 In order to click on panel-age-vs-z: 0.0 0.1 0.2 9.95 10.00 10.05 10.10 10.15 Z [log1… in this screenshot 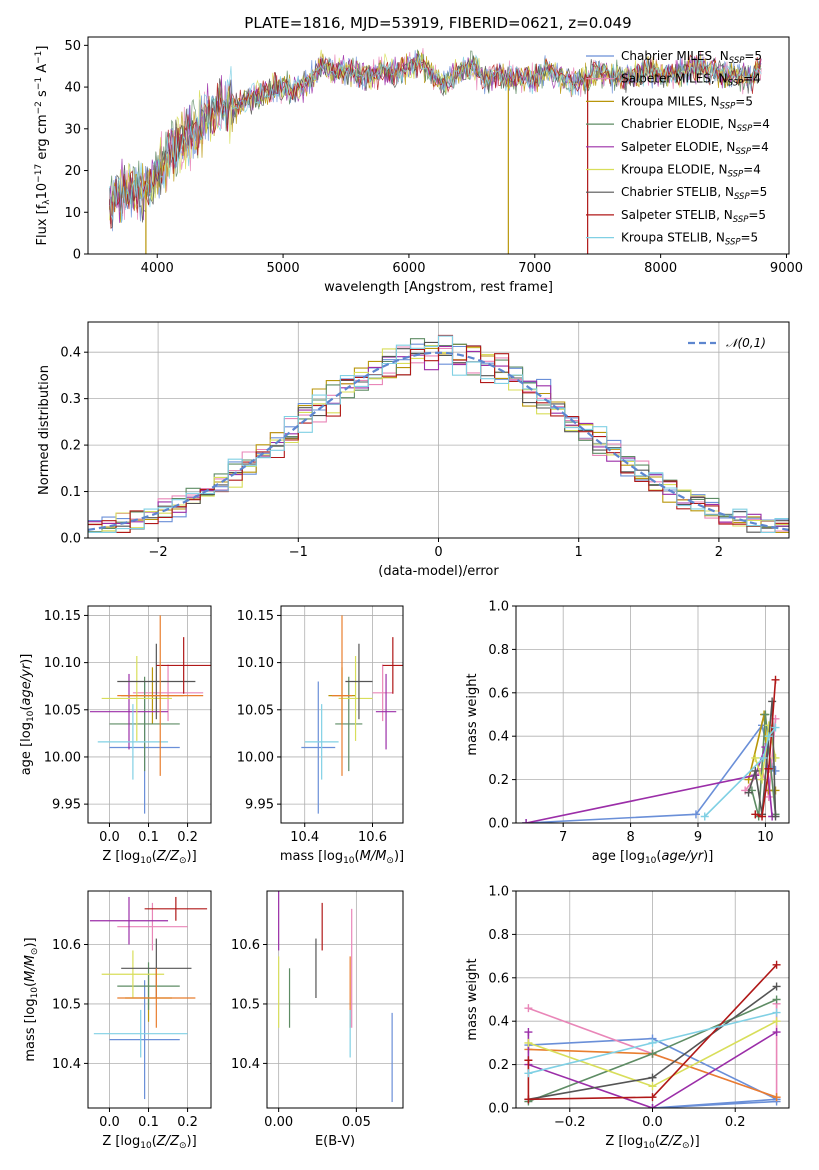, I will do `click(115, 735)`.